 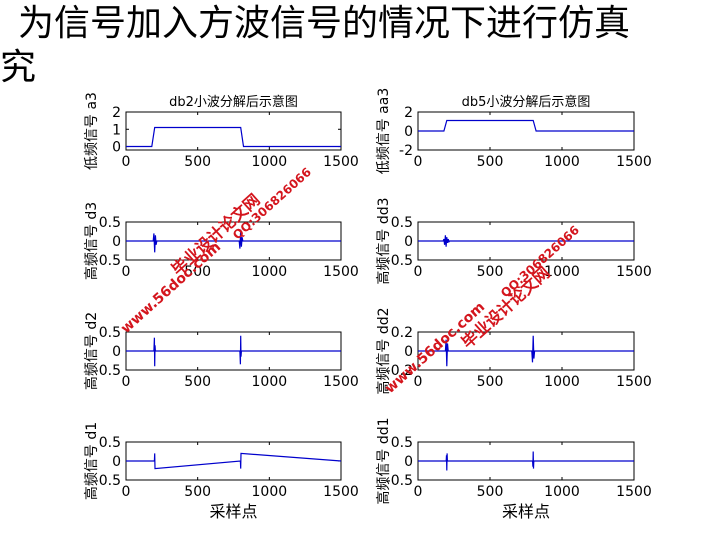 I want to click on subplot-2-ylabel: 低频信号 aa3, so click(x=384, y=131).